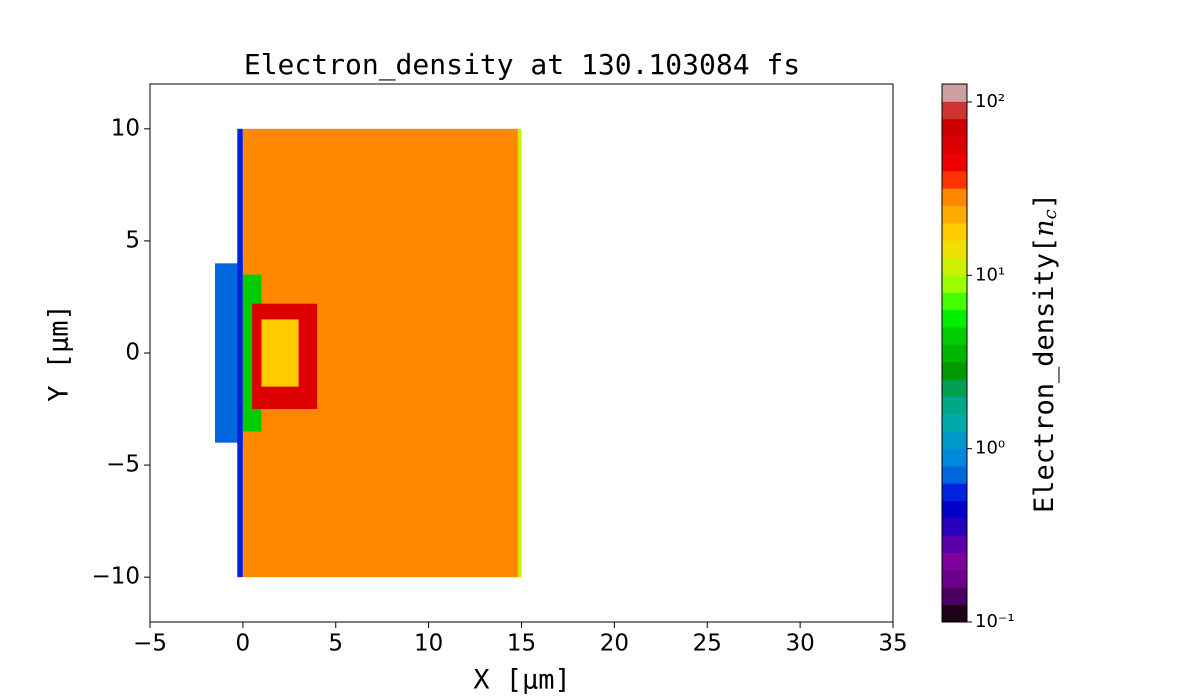 This screenshot has width=1200, height=700. What do you see at coordinates (115, 577) in the screenshot?
I see `y-tick-label: −10` at bounding box center [115, 577].